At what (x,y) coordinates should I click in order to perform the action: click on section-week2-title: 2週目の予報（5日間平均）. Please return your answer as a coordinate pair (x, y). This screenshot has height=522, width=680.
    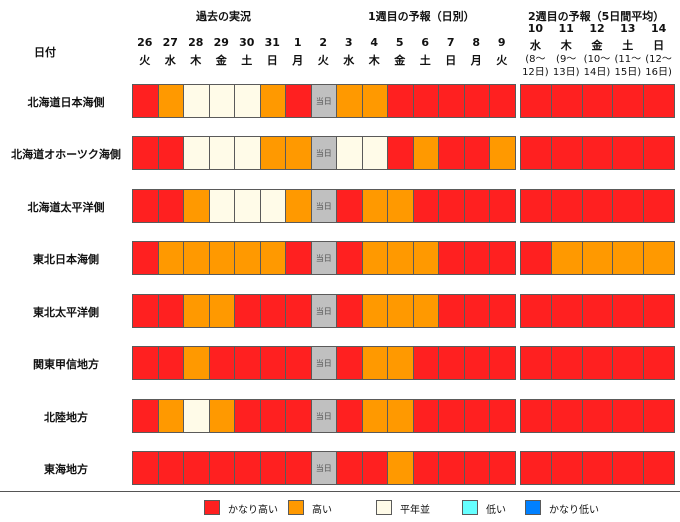
    Looking at the image, I should click on (596, 16).